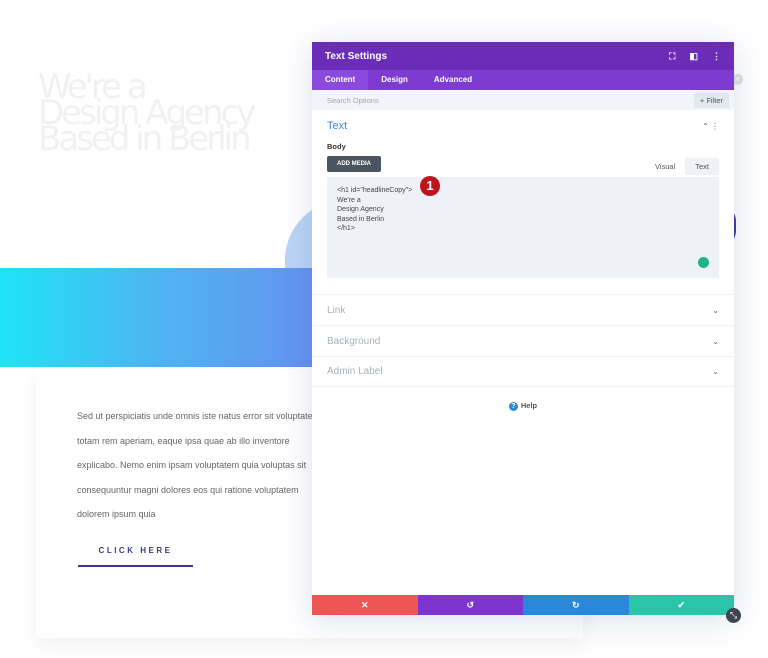 This screenshot has height=658, width=768. What do you see at coordinates (702, 166) in the screenshot?
I see `tab-text: Text` at bounding box center [702, 166].